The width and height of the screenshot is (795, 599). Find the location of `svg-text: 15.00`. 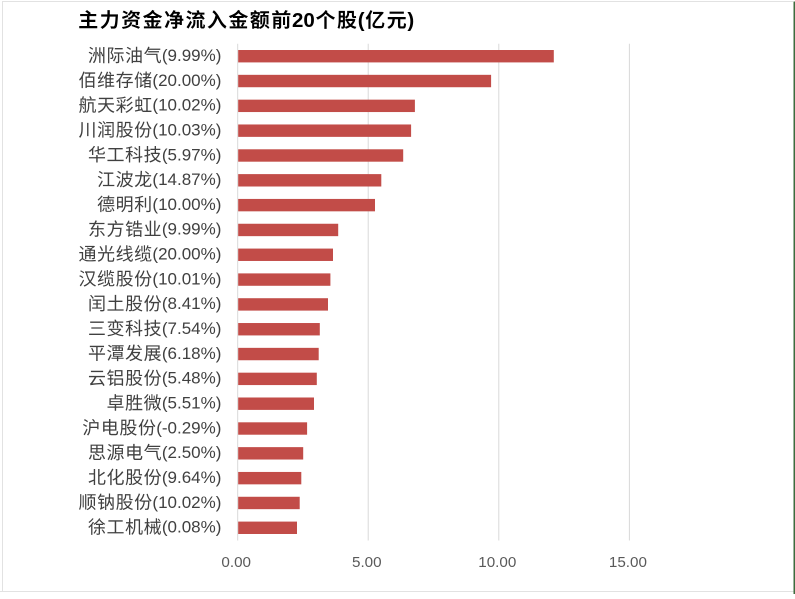

svg-text: 15.00 is located at coordinates (628, 562).